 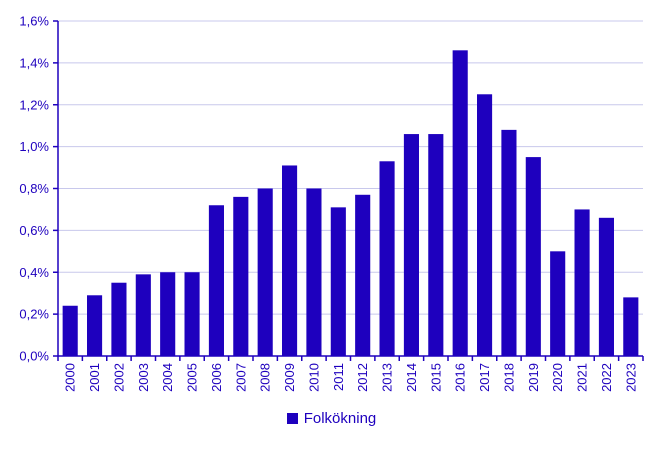 I want to click on legend-label: Folkökning, so click(x=340, y=418).